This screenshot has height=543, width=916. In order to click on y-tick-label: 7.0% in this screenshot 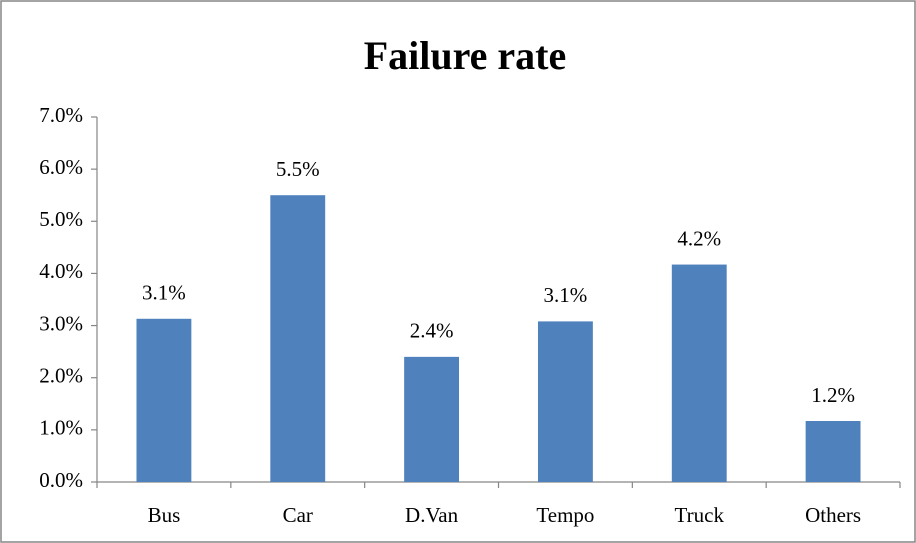, I will do `click(61, 115)`.